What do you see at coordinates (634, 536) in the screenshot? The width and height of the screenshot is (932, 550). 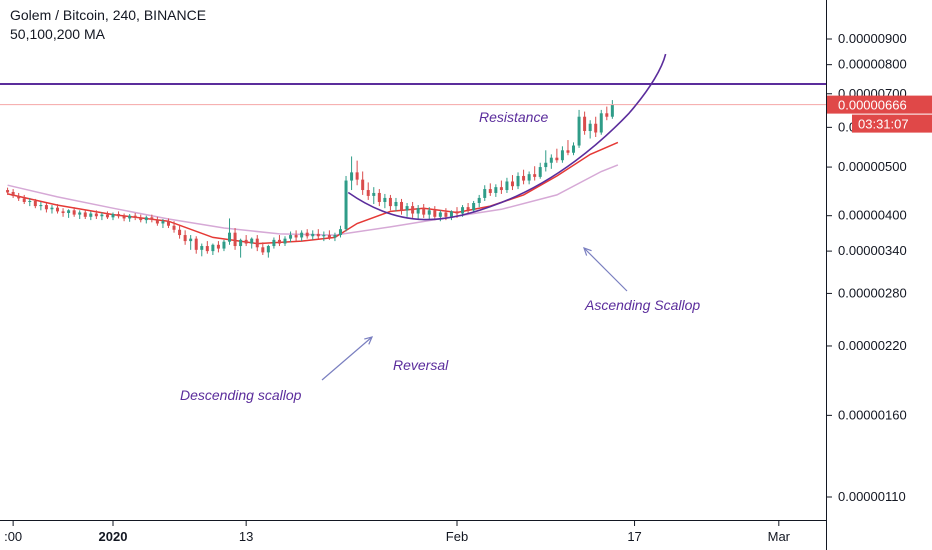 I see `time-tick-label: 17` at bounding box center [634, 536].